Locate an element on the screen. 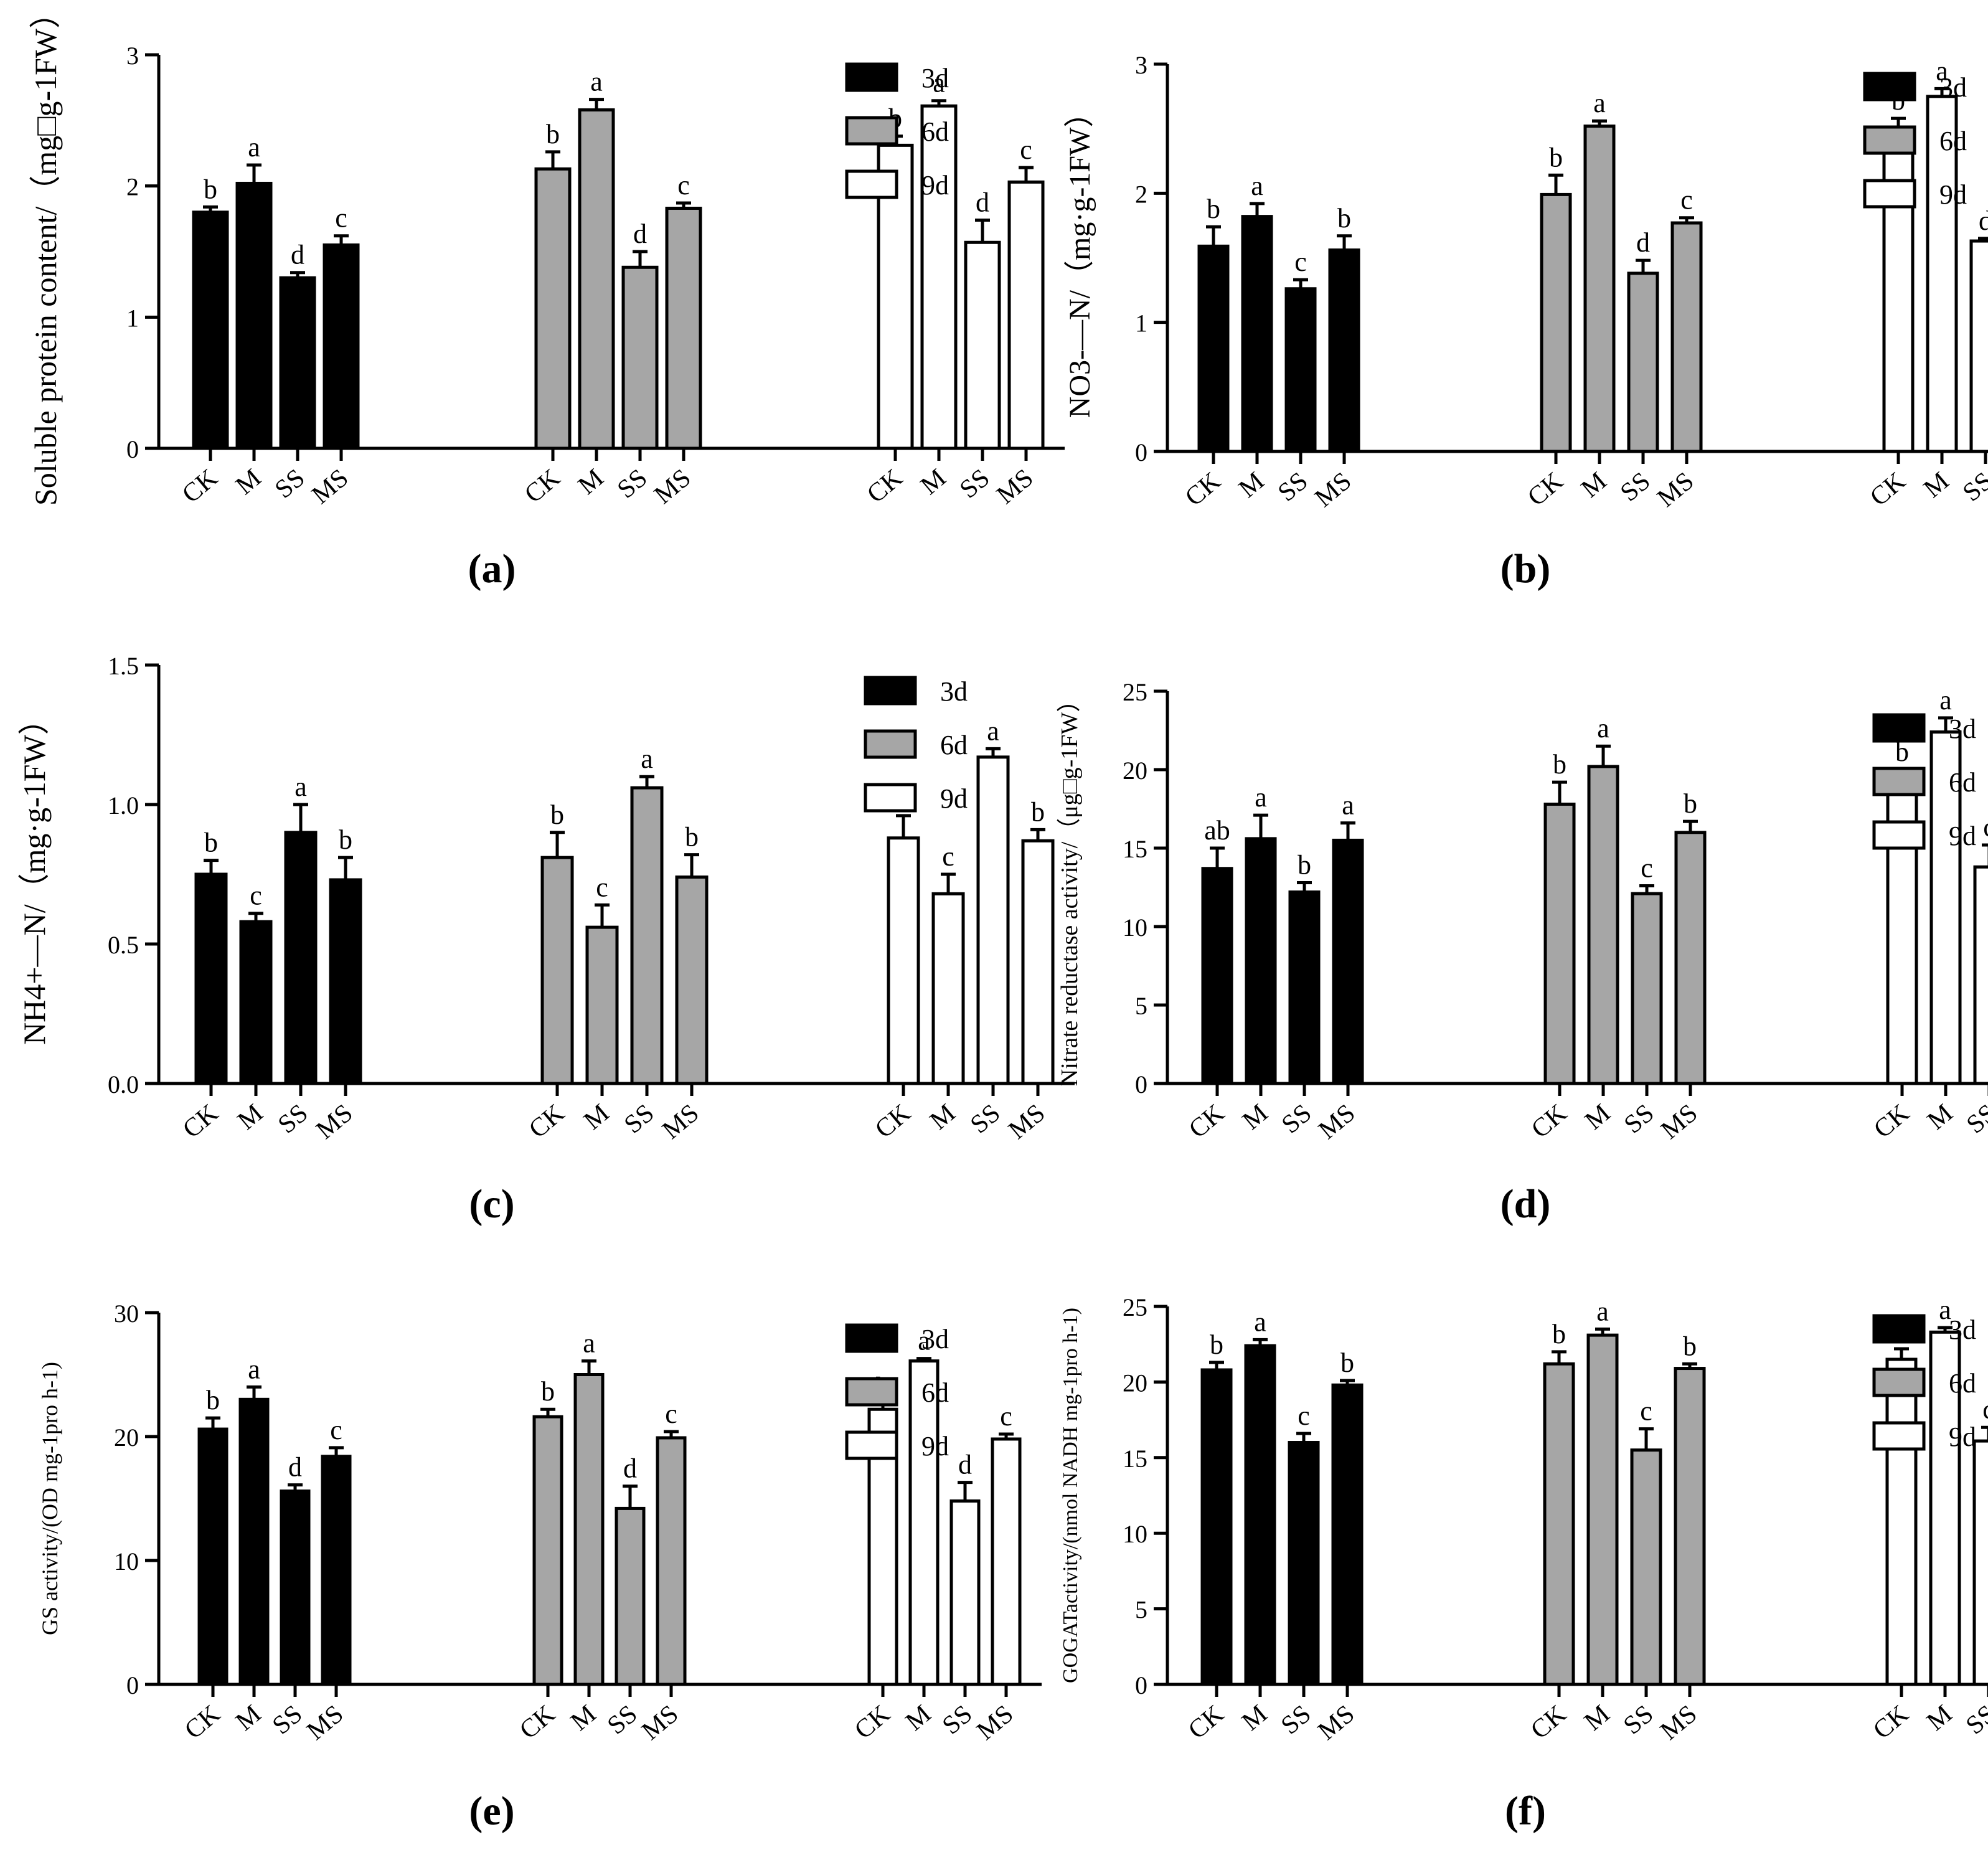 The width and height of the screenshot is (1988, 1860). y-tick-label: 30 is located at coordinates (126, 1314).